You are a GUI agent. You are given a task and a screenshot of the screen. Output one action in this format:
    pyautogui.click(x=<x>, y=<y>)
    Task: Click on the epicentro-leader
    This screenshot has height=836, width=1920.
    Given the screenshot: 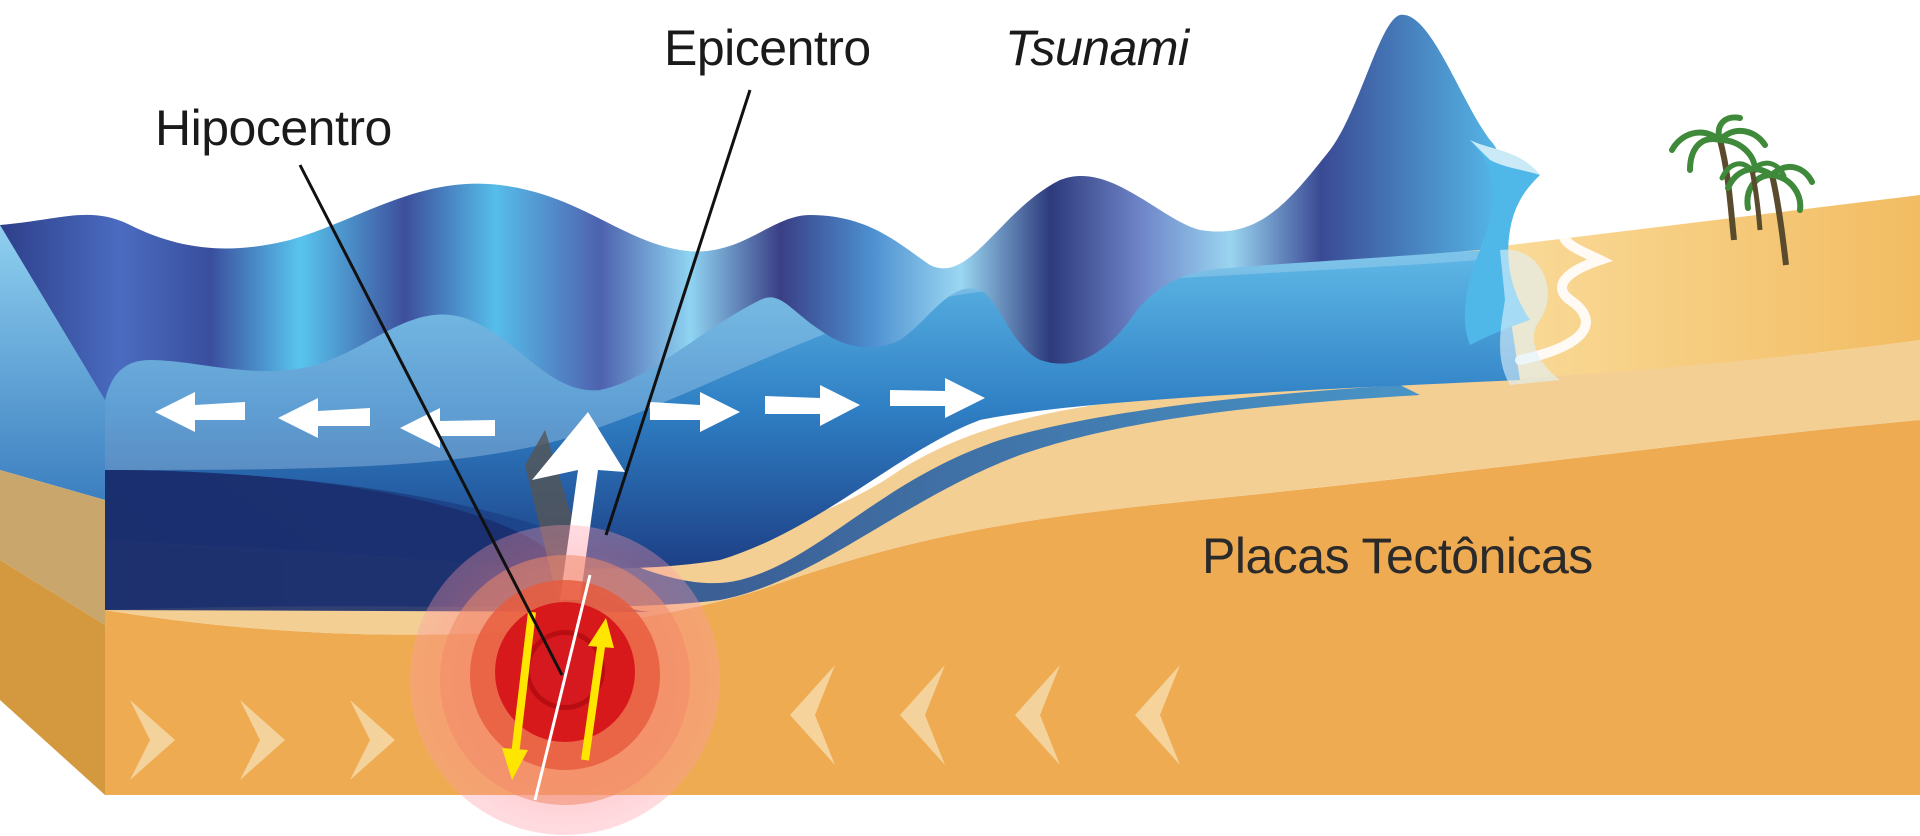 What is the action you would take?
    pyautogui.click(x=678, y=312)
    